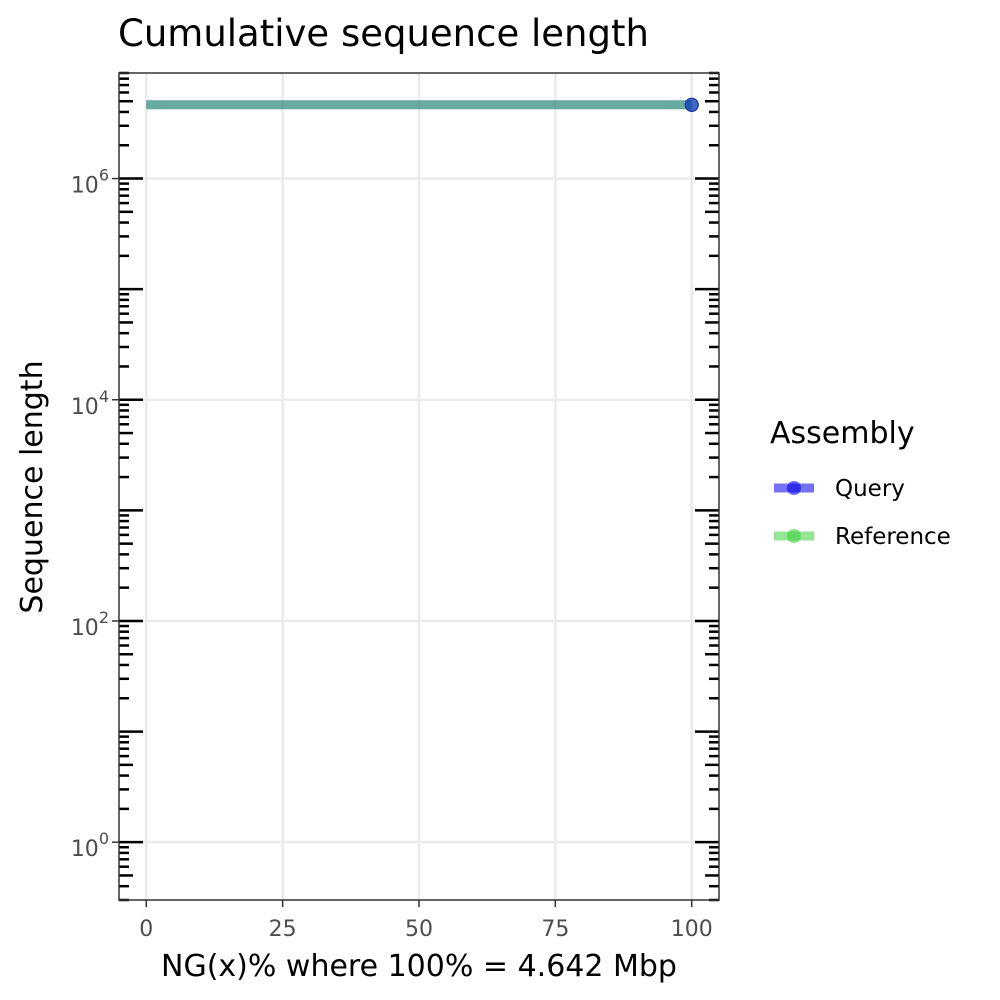  I want to click on x-tick-label: 75, so click(555, 929).